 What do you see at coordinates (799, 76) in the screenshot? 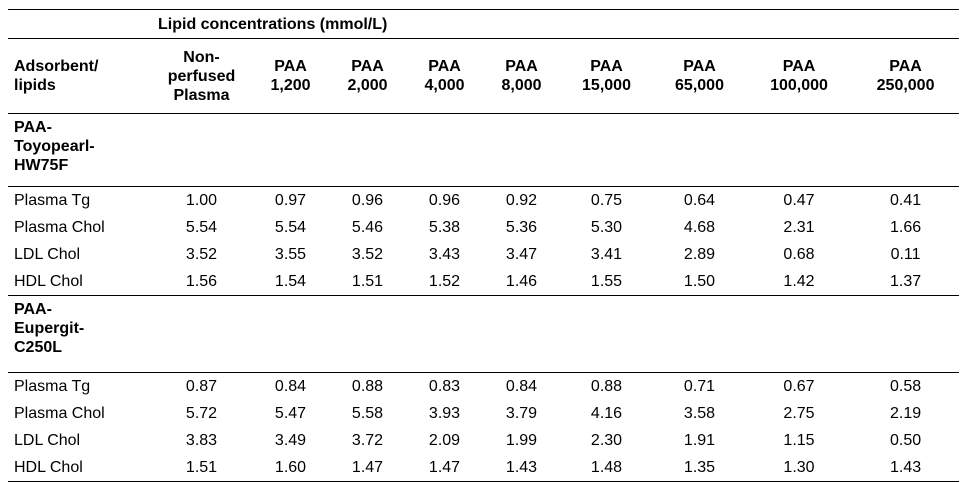
I see `column-header: PAA 100,000` at bounding box center [799, 76].